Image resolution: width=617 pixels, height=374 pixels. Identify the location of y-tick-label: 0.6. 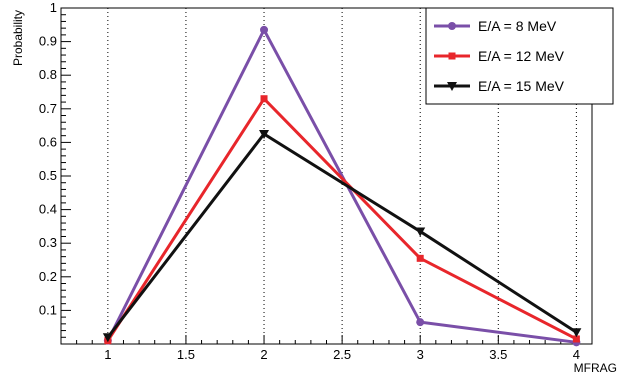
(48, 141).